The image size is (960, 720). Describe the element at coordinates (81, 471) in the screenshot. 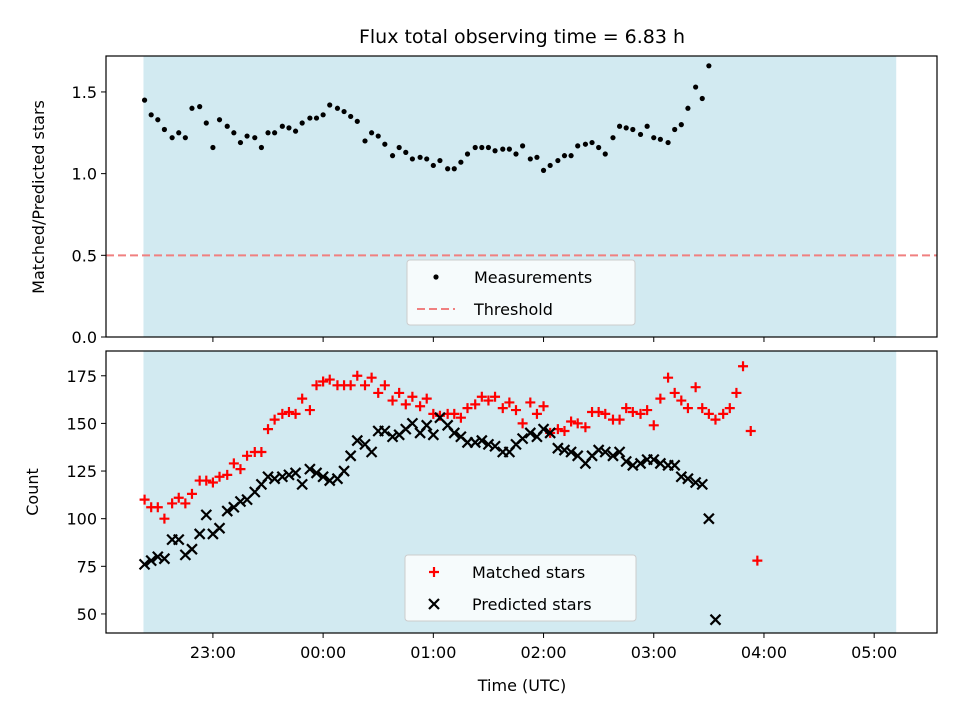

I see `y-tick-label: 125` at that location.